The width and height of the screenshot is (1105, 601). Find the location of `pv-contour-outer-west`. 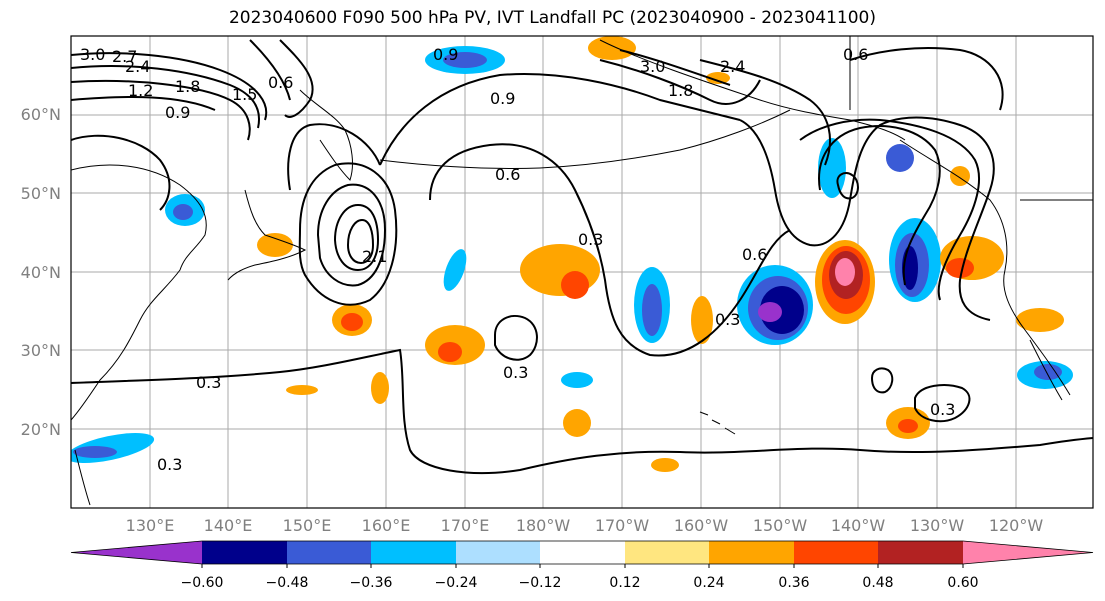

pv-contour-outer-west is located at coordinates (334, 157).